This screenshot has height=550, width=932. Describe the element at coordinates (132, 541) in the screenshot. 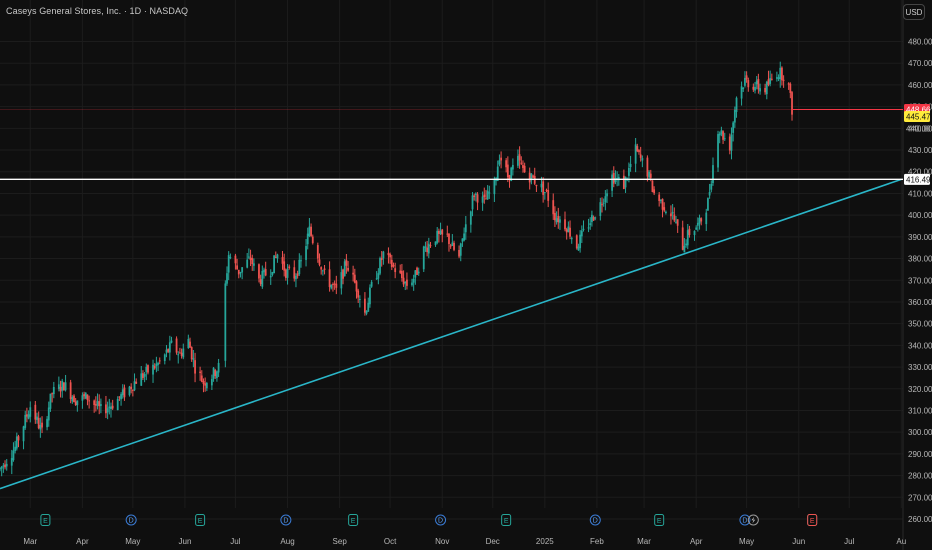

I see `x-tick-label: May` at that location.